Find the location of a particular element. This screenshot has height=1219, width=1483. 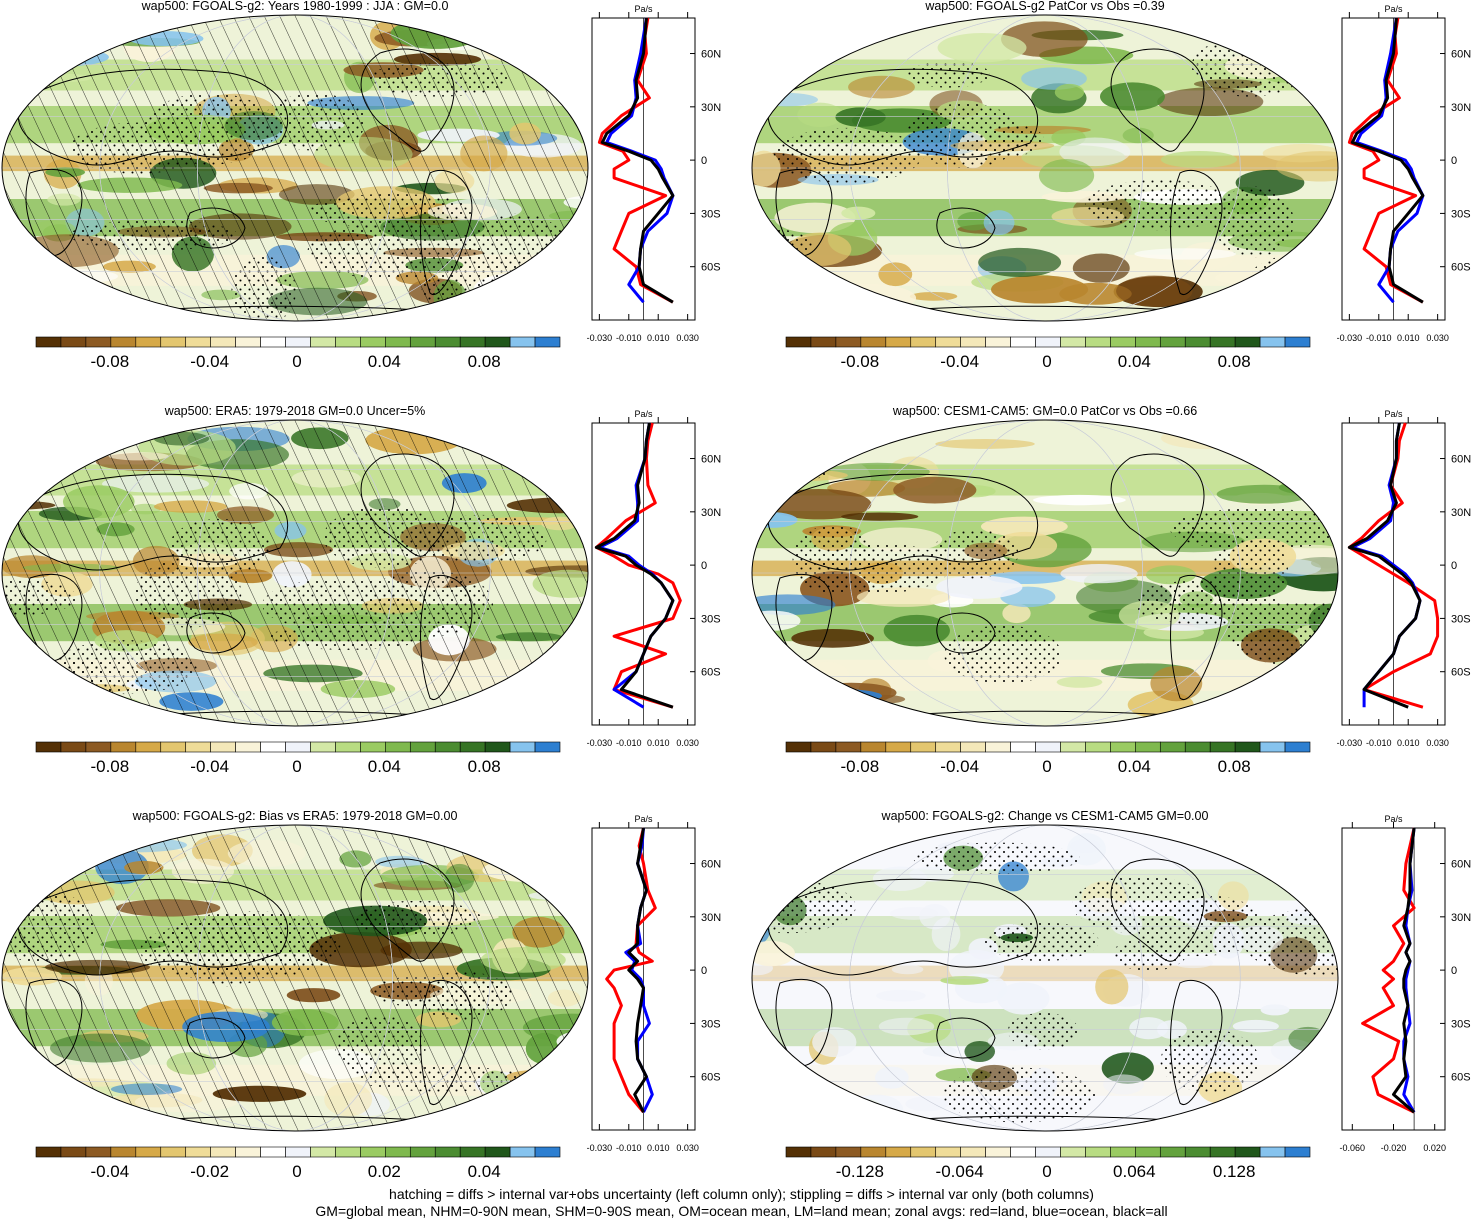

zonal-mean-plot-6: Pa/s 60N 30N 0 30S 60S -0.060 -0.020 0.020 is located at coordinates (1406, 983).